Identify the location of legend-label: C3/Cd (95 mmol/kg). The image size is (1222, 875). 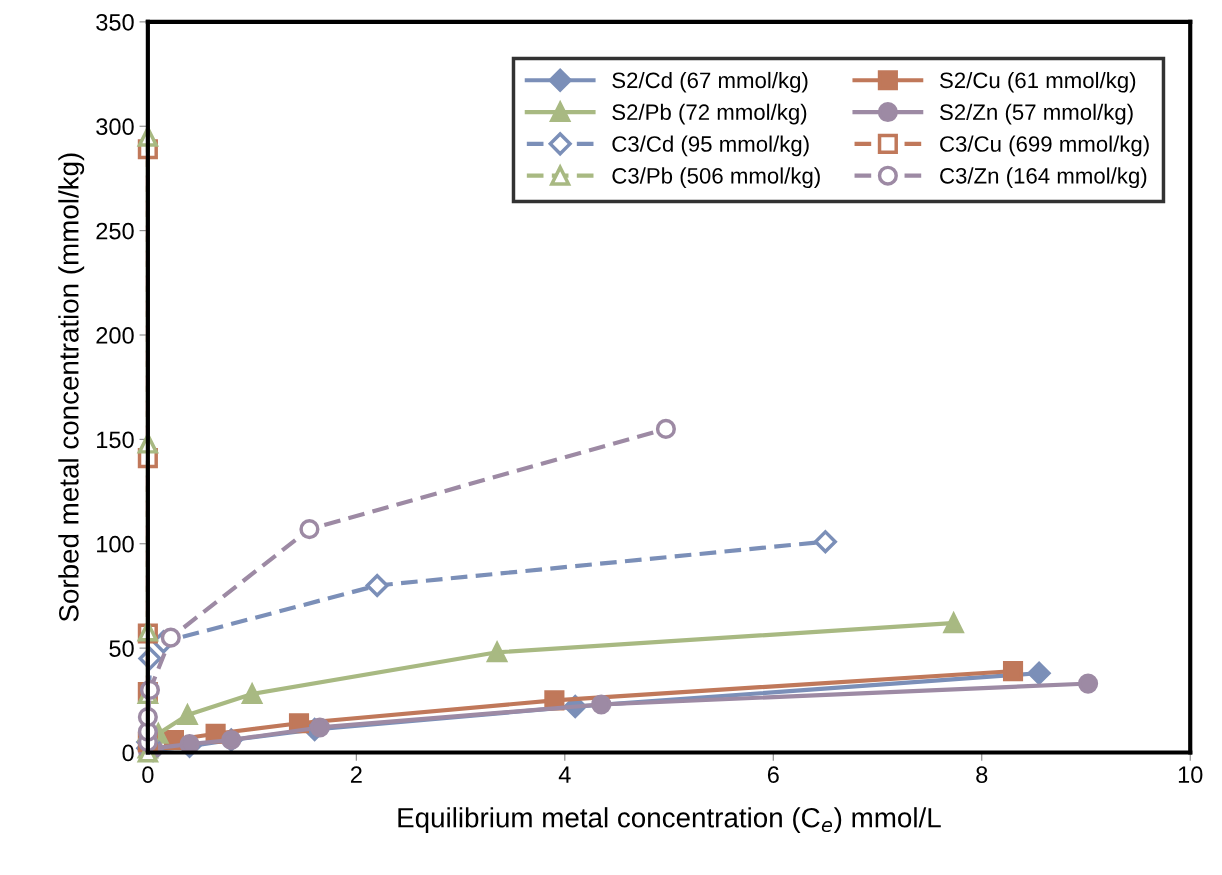
(710, 146).